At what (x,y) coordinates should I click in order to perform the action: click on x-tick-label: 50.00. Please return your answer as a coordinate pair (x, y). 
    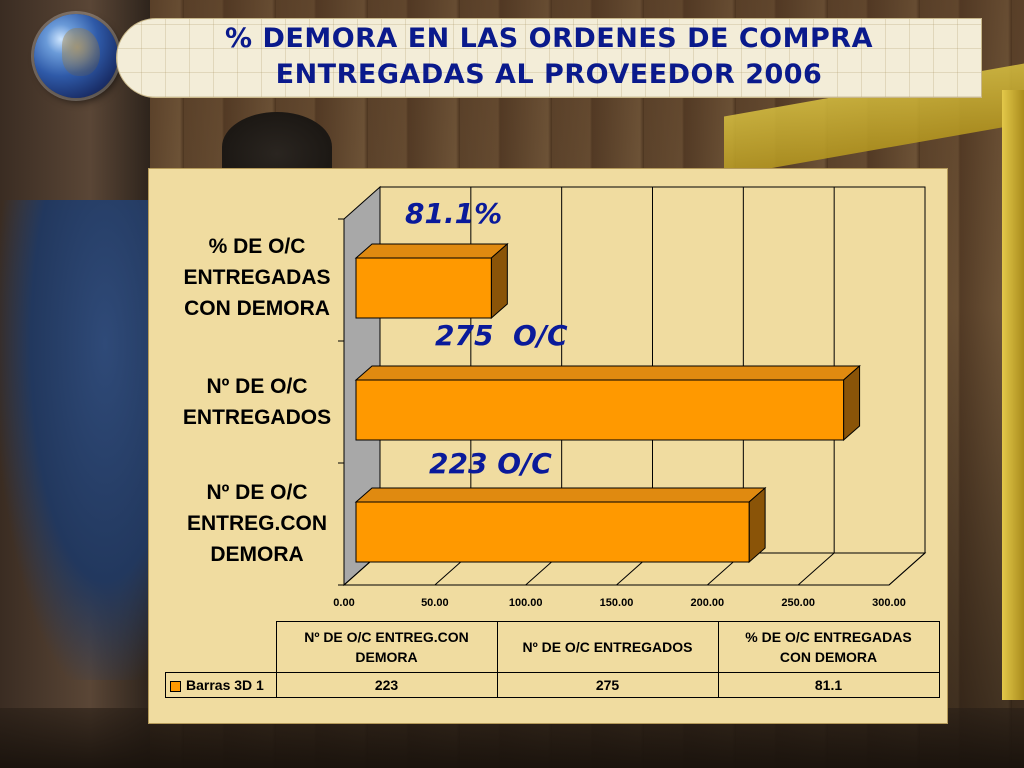
    Looking at the image, I should click on (435, 603).